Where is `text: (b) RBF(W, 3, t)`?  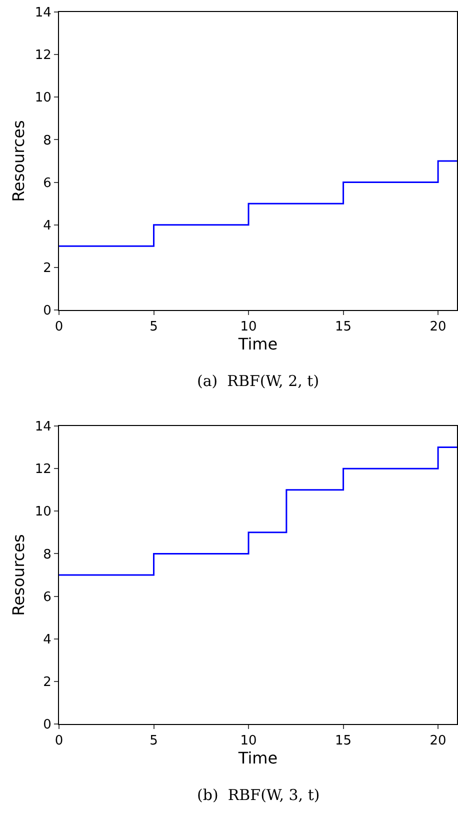 text: (b) RBF(W, 3, t) is located at coordinates (258, 795).